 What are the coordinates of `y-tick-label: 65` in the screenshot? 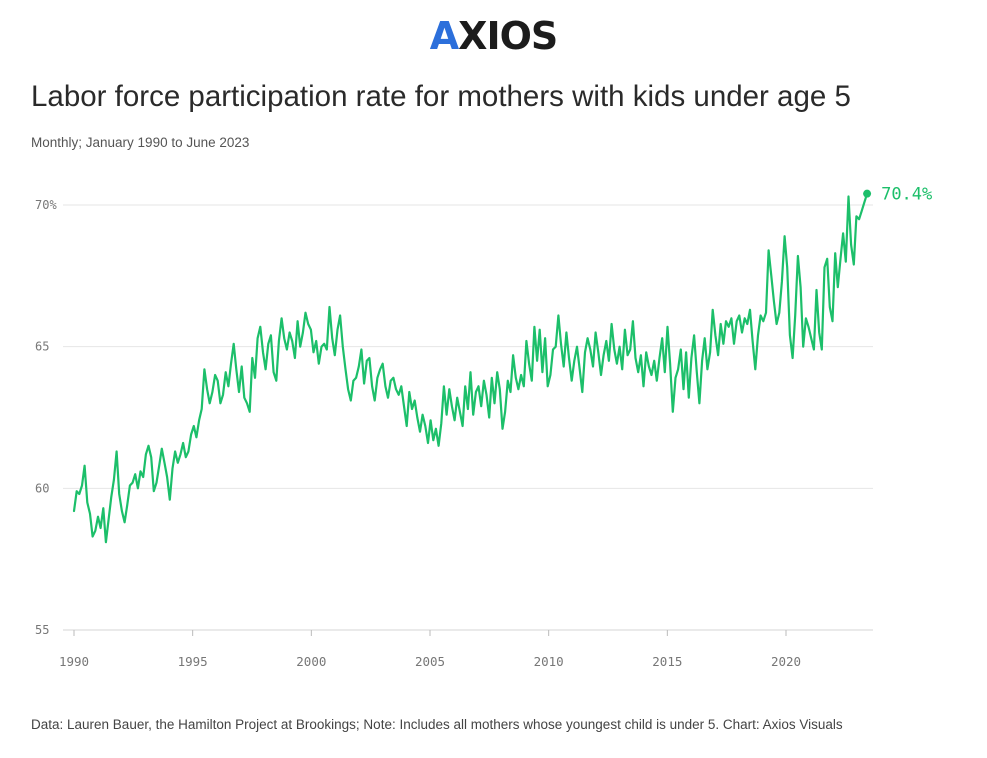 It's located at (42, 347).